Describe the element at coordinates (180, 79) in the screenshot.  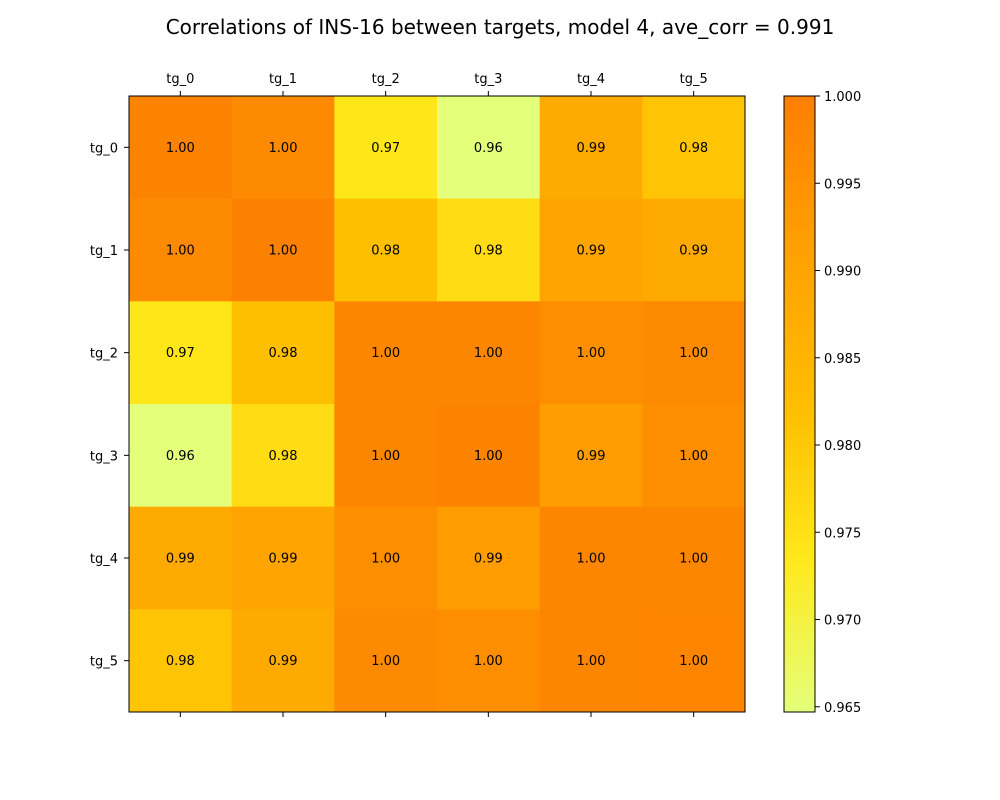
I see `x-tick-label: tg_0` at that location.